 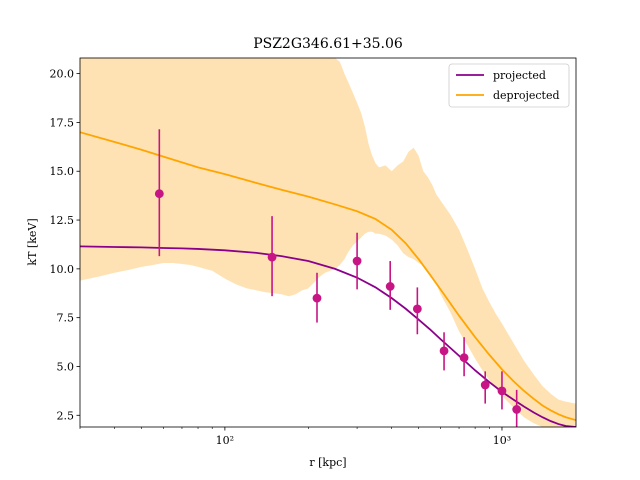 What do you see at coordinates (62, 269) in the screenshot?
I see `y-tick-label: 10.0` at bounding box center [62, 269].